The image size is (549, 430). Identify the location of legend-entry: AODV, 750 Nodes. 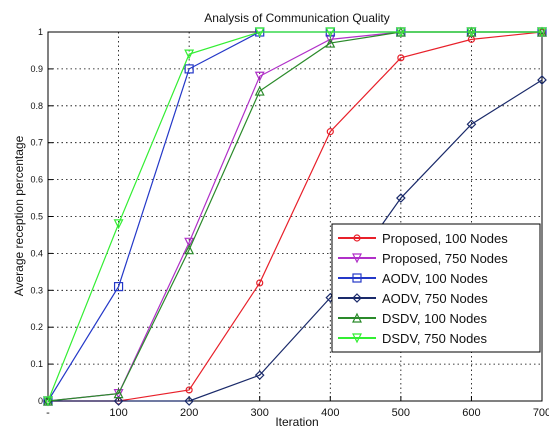
(413, 298).